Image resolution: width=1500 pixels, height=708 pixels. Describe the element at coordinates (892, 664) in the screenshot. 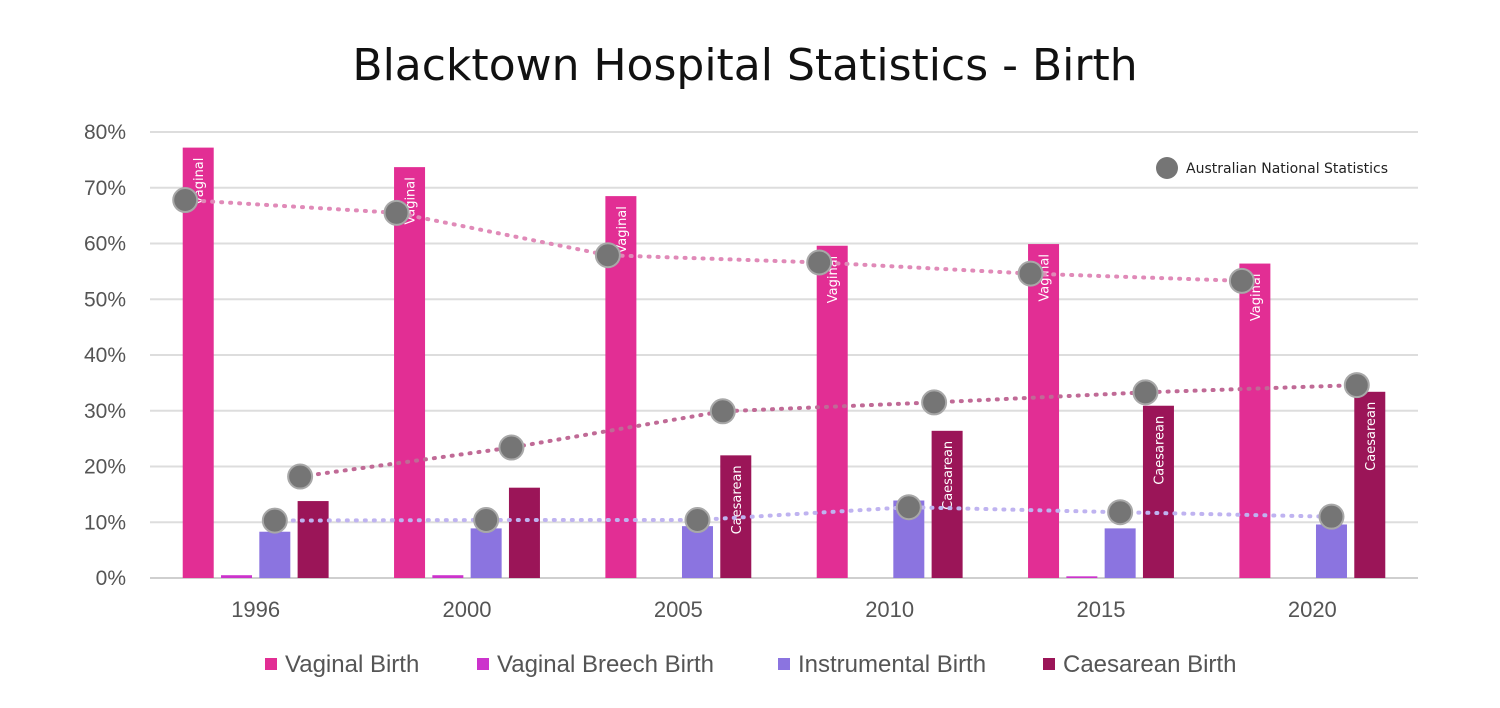

I see `legend-label: Instrumental Birth` at that location.